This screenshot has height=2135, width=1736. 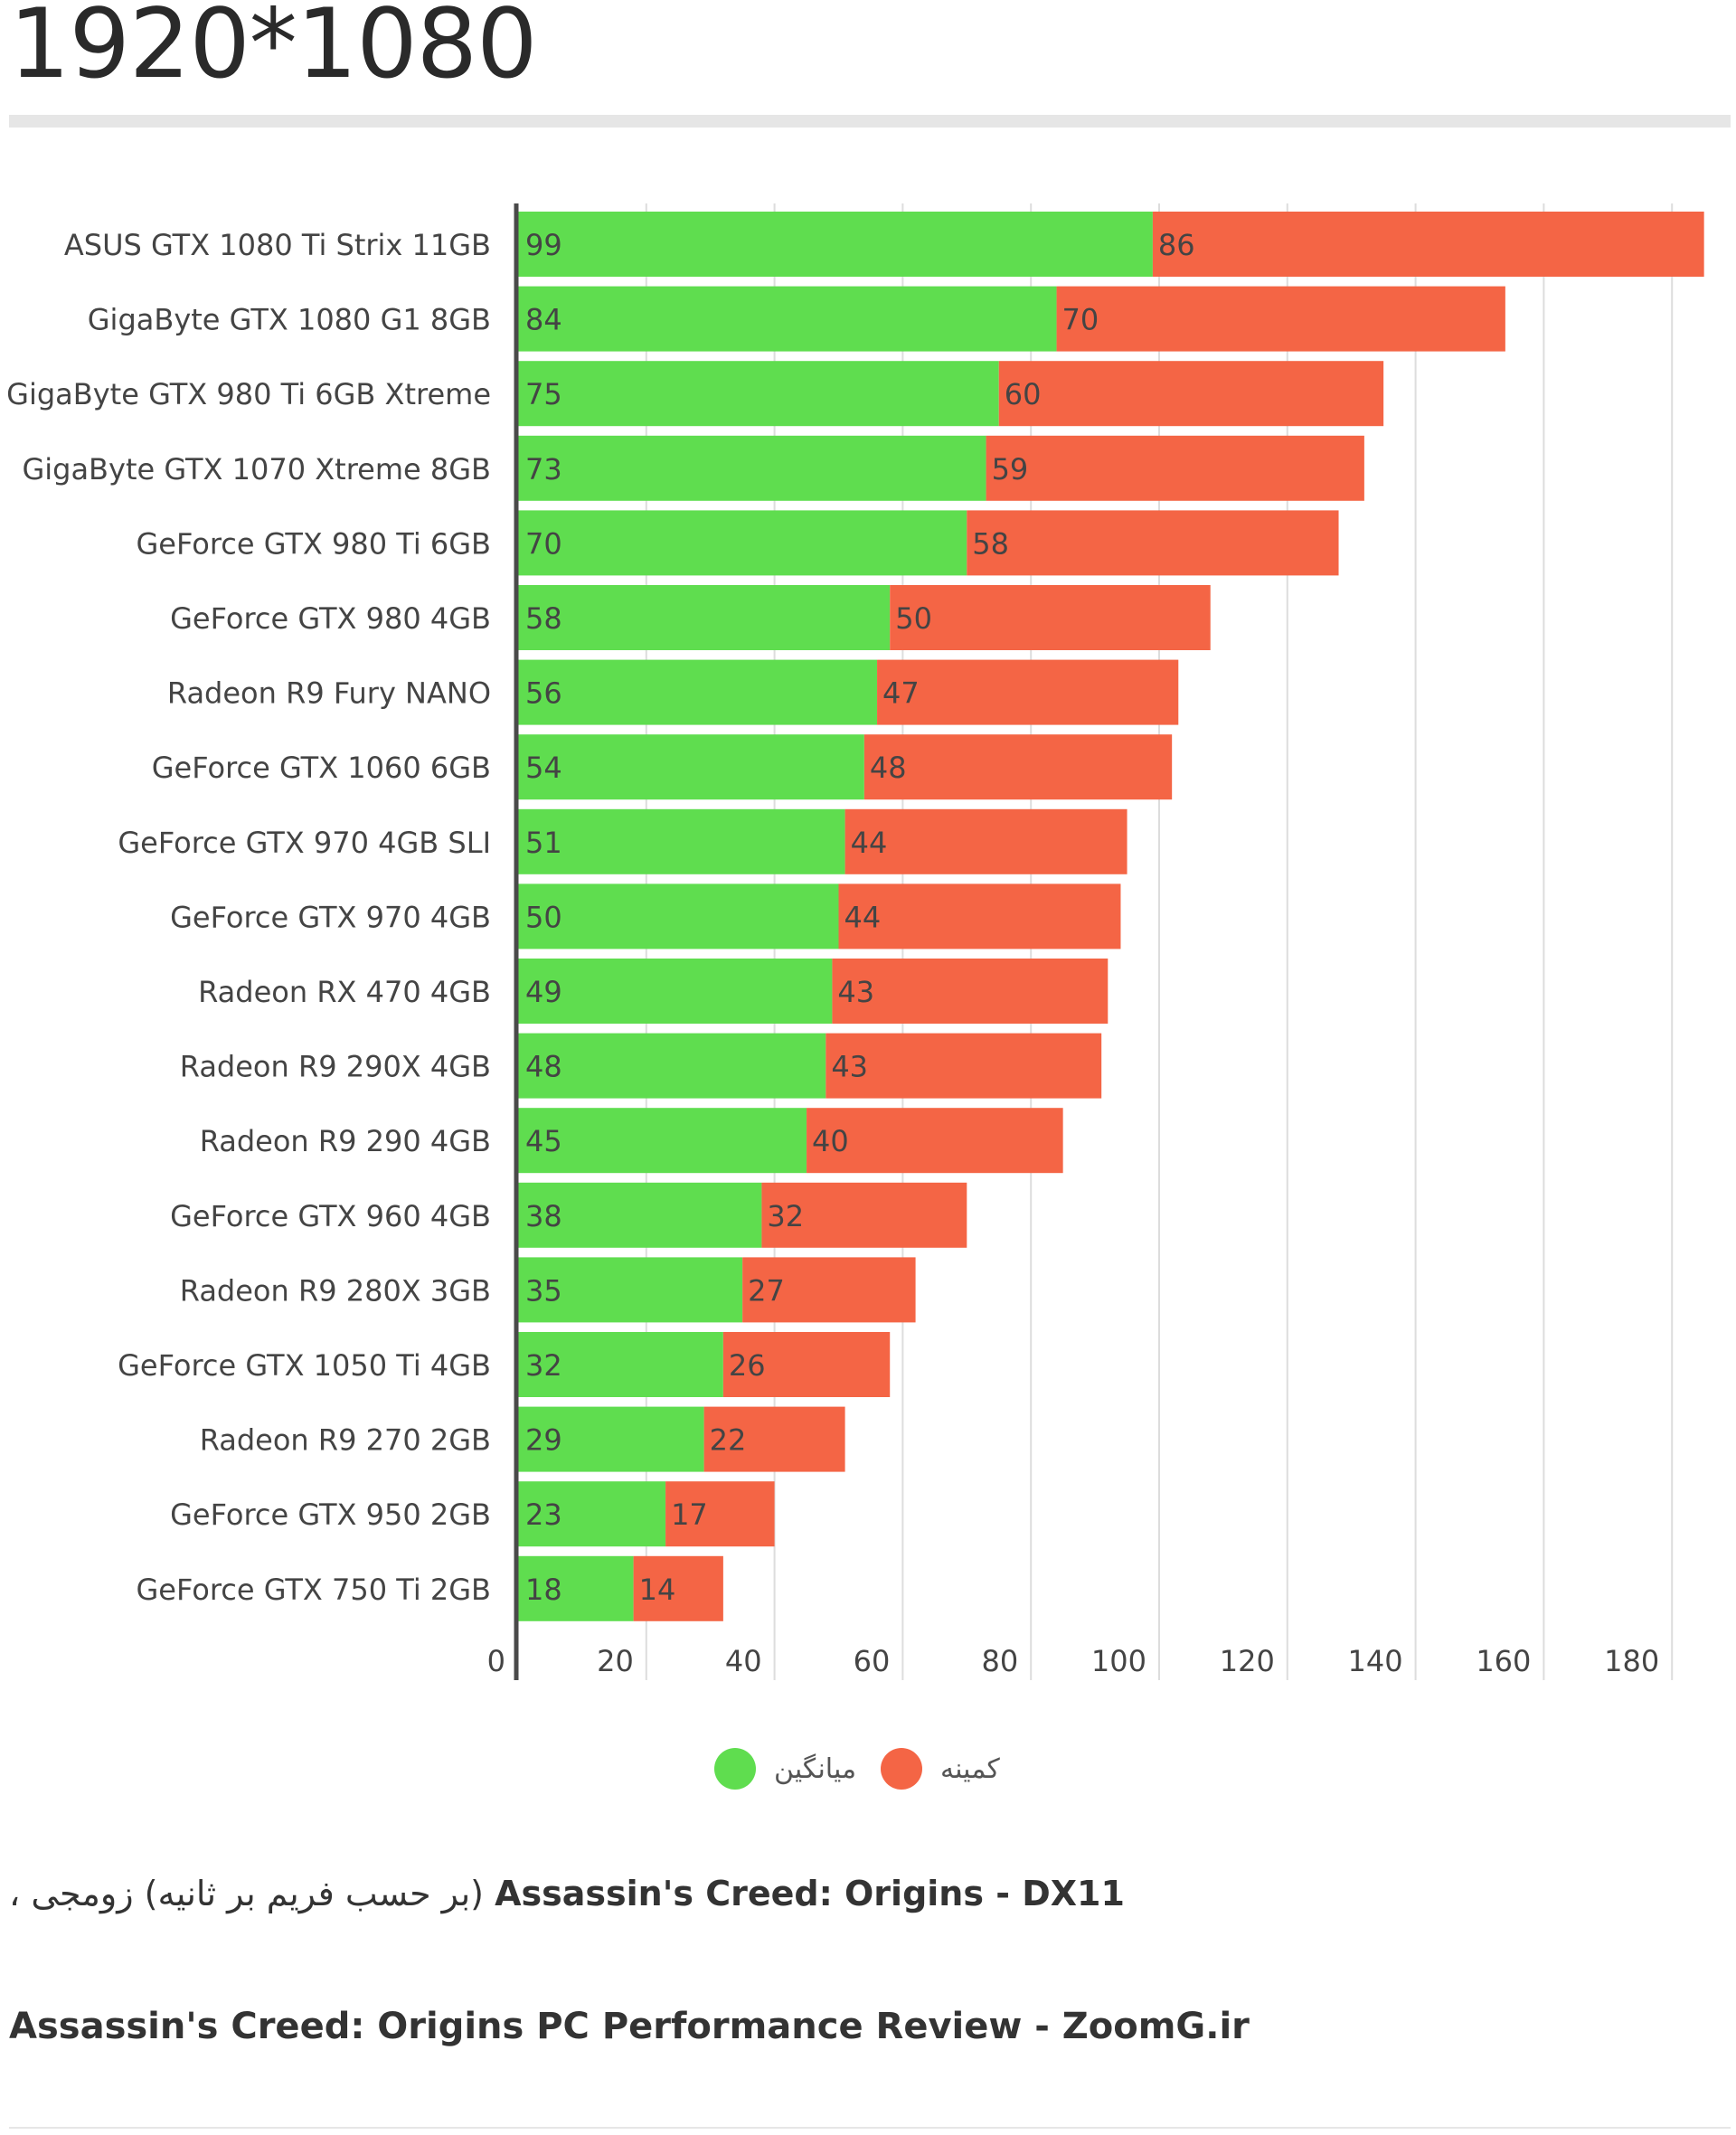 I want to click on data-label-average: 38, so click(x=544, y=1216).